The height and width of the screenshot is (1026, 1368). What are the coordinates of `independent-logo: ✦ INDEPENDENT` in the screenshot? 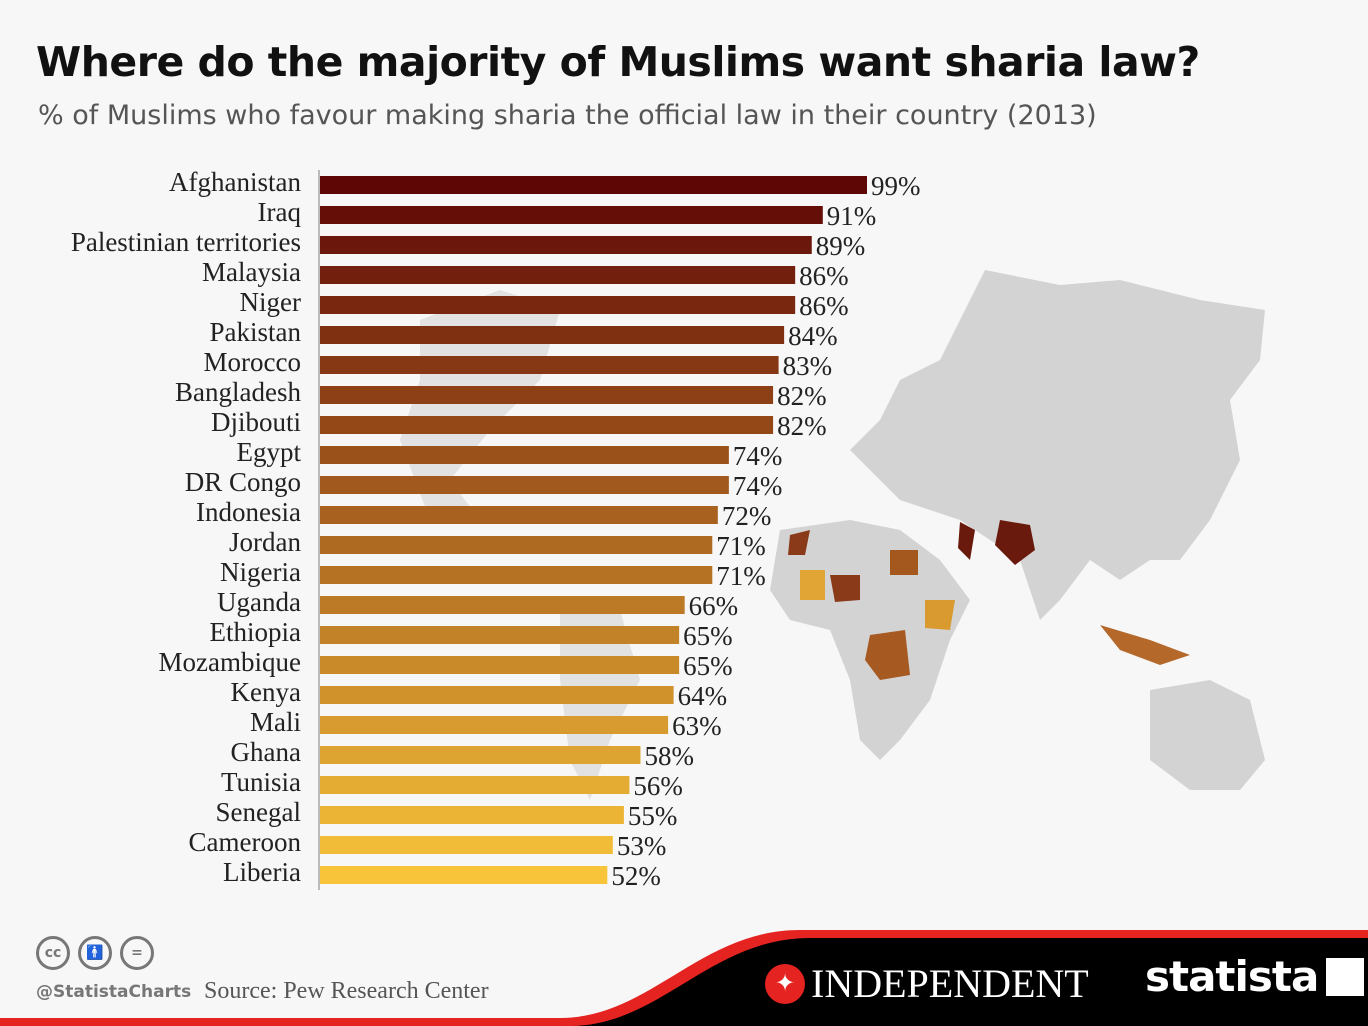 It's located at (927, 983).